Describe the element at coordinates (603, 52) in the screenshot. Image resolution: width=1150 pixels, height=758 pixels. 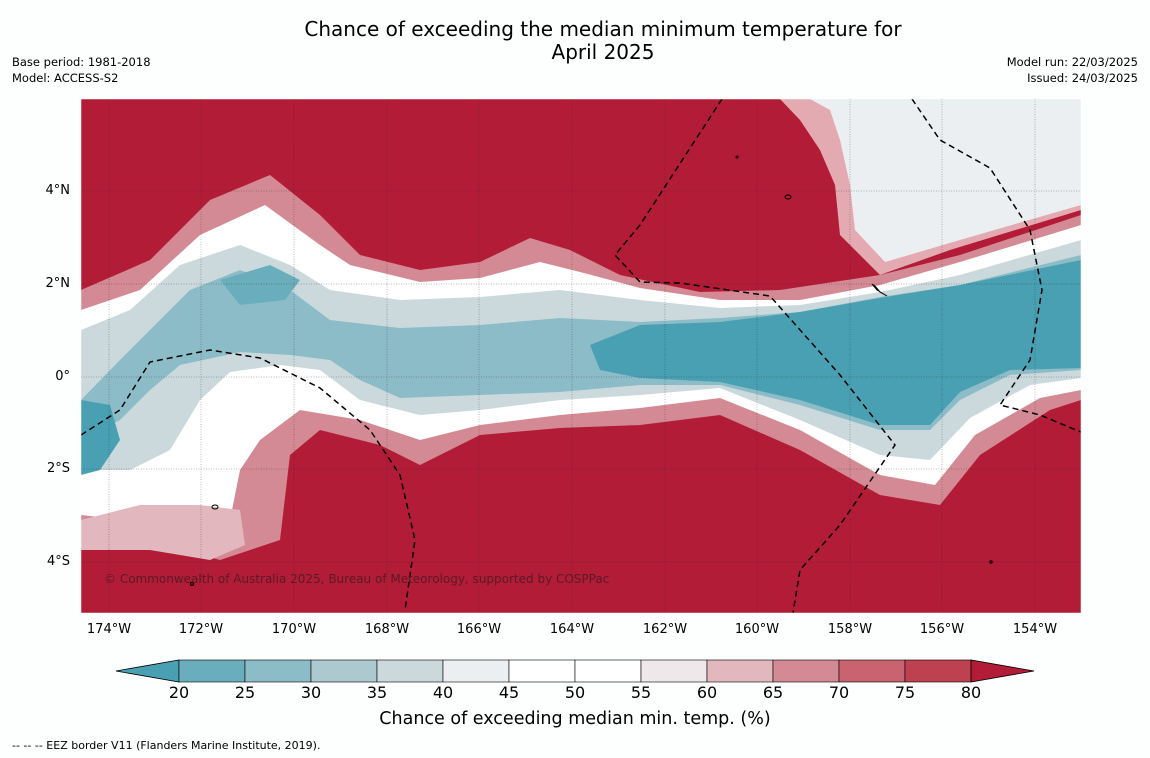
I see `title-line-2: April 2025` at that location.